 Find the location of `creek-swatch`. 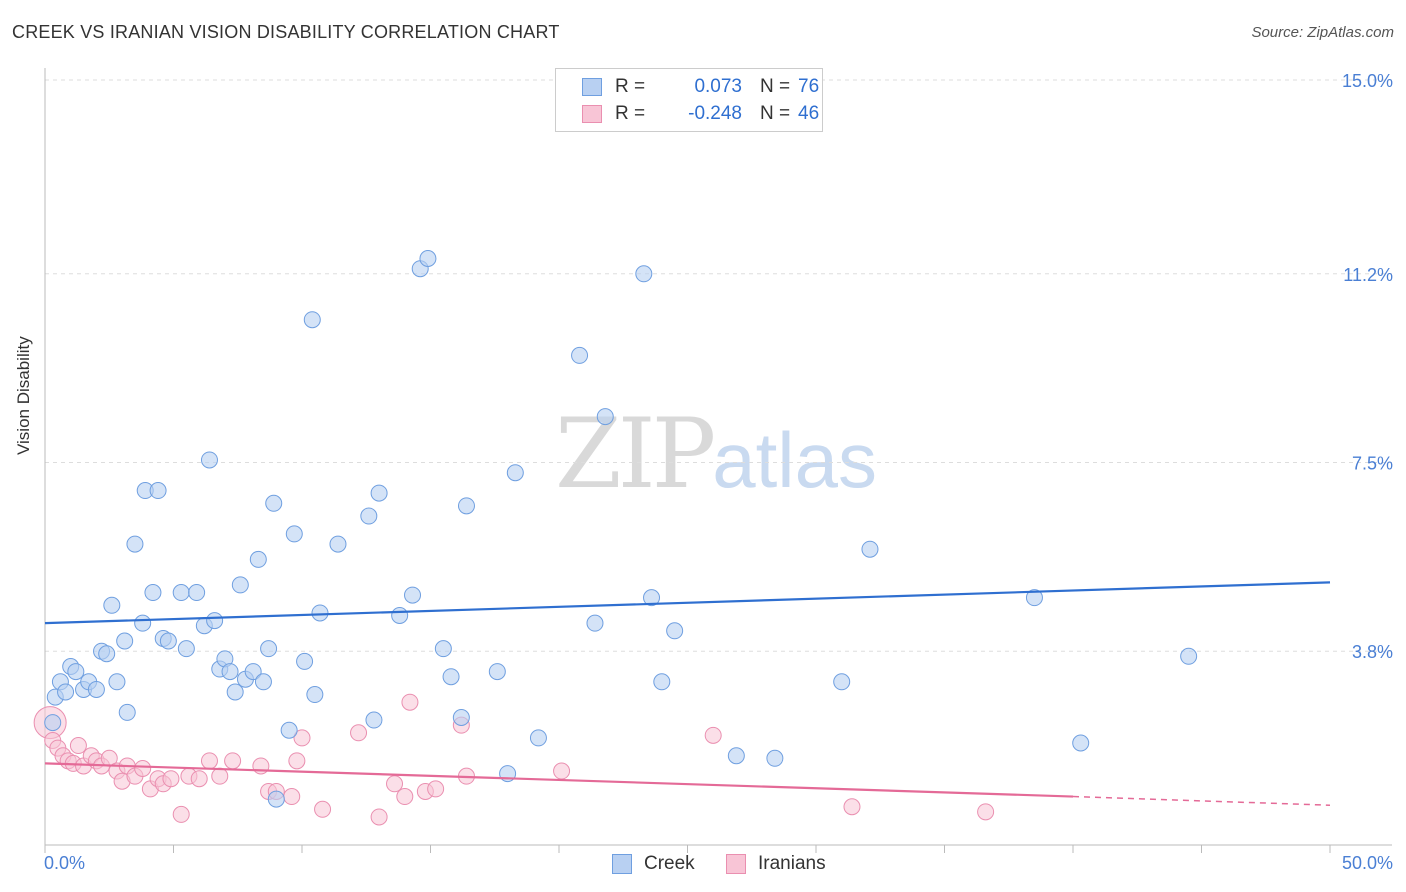

creek-swatch is located at coordinates (592, 87).